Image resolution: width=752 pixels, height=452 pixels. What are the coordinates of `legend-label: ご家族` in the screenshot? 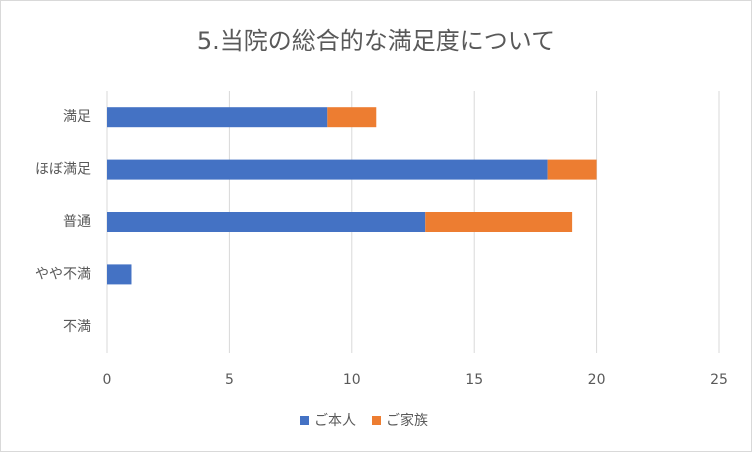 It's located at (407, 420).